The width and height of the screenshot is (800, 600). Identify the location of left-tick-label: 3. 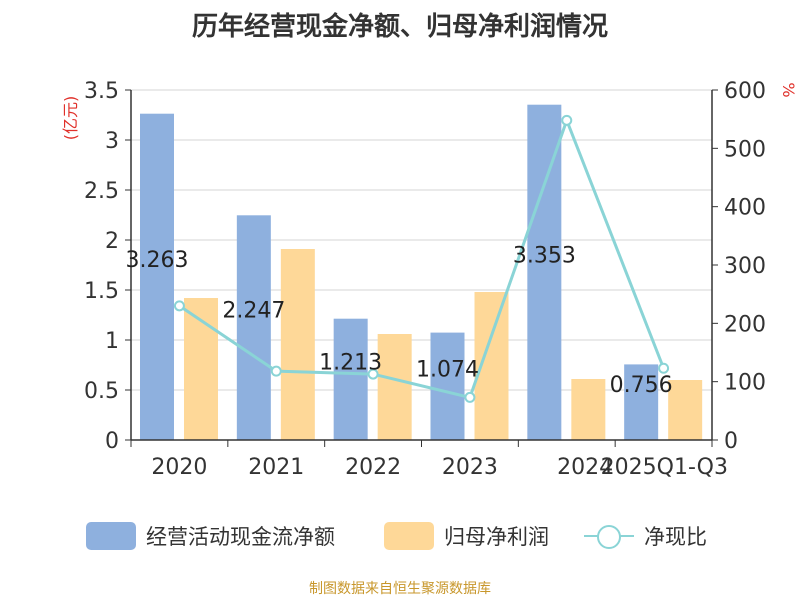
(112, 141).